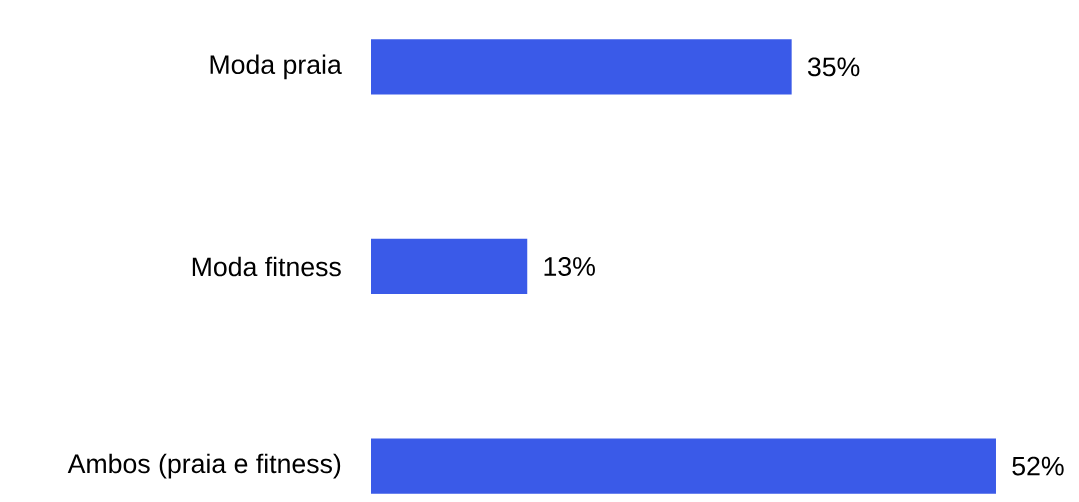 This screenshot has height=502, width=1079. Describe the element at coordinates (204, 466) in the screenshot. I see `y-tick-label: Ambos (praia e fitness)` at that location.